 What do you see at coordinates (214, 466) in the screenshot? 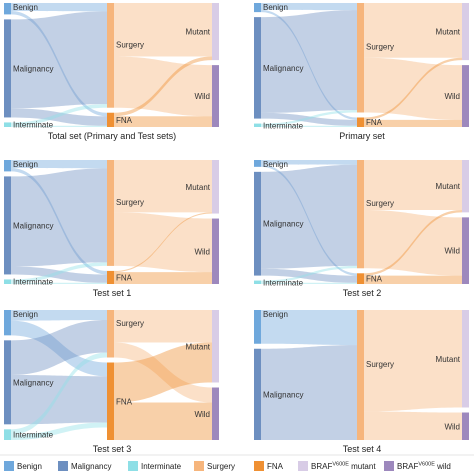
I see `legend-item-surgery: Surgery` at bounding box center [214, 466].